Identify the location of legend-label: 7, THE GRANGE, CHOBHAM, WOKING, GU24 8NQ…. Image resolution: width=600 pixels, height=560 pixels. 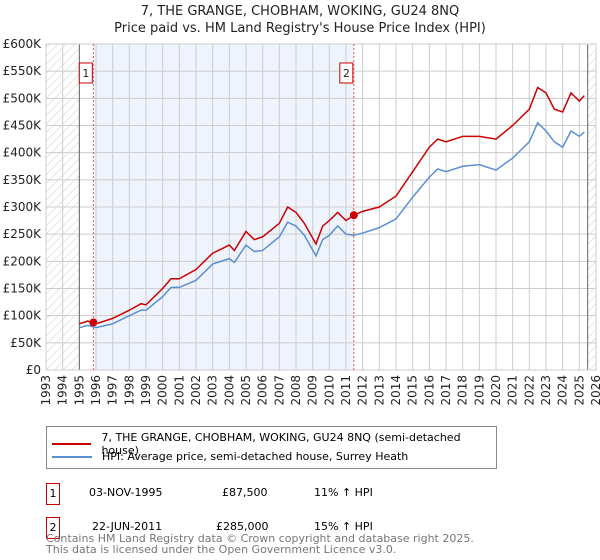
(281, 444).